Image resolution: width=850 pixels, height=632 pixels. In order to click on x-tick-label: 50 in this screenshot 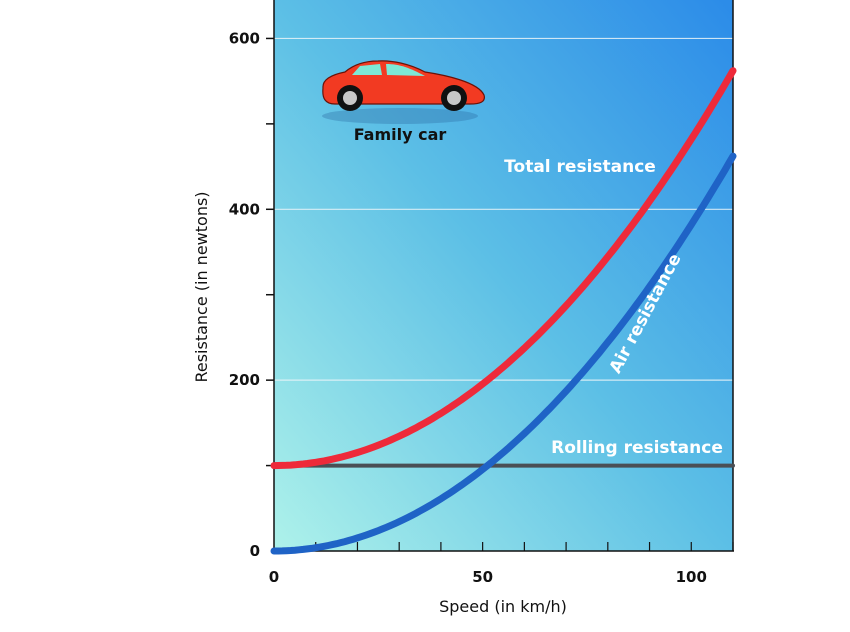, I will do `click(482, 577)`.